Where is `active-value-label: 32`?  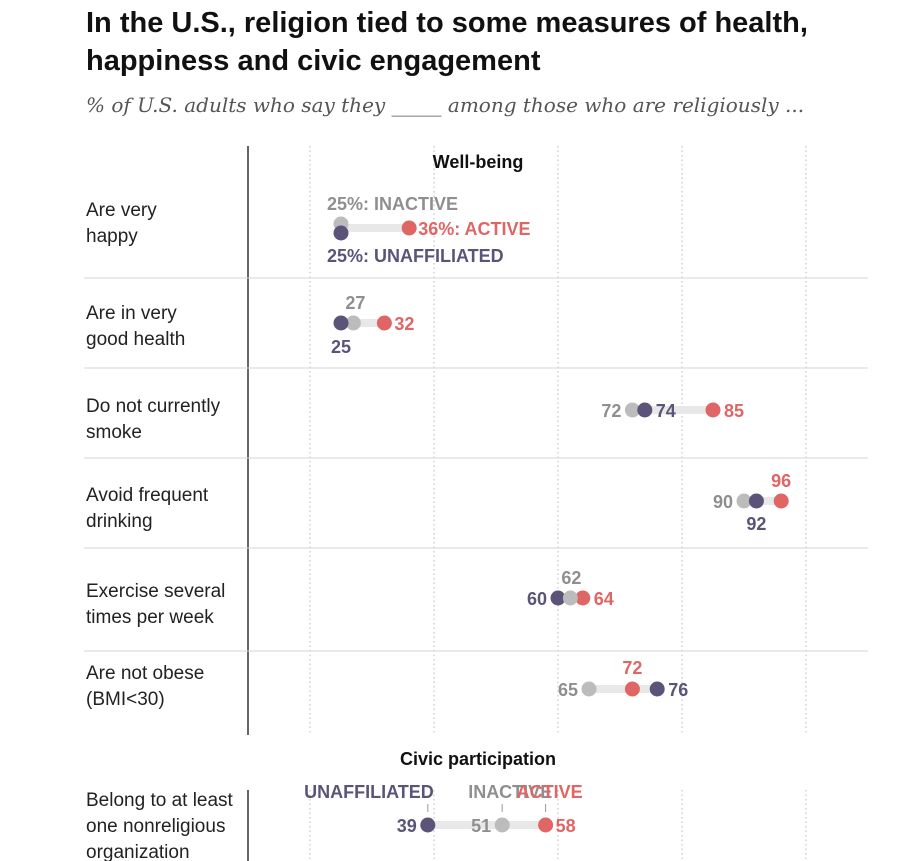 active-value-label: 32 is located at coordinates (404, 324).